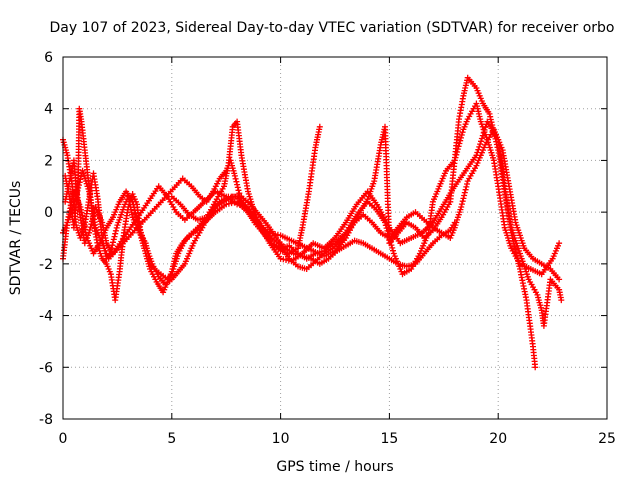 The image size is (640, 480). What do you see at coordinates (46, 368) in the screenshot?
I see `y-tick-label: -6` at bounding box center [46, 368].